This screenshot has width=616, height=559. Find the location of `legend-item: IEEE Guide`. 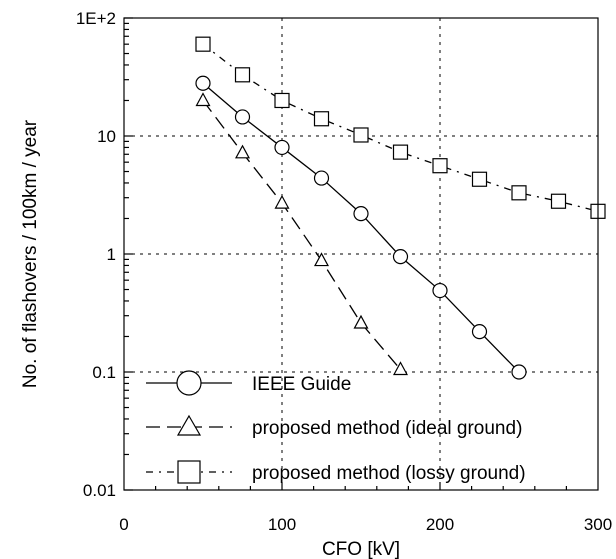

legend-item: IEEE Guide is located at coordinates (248, 383).